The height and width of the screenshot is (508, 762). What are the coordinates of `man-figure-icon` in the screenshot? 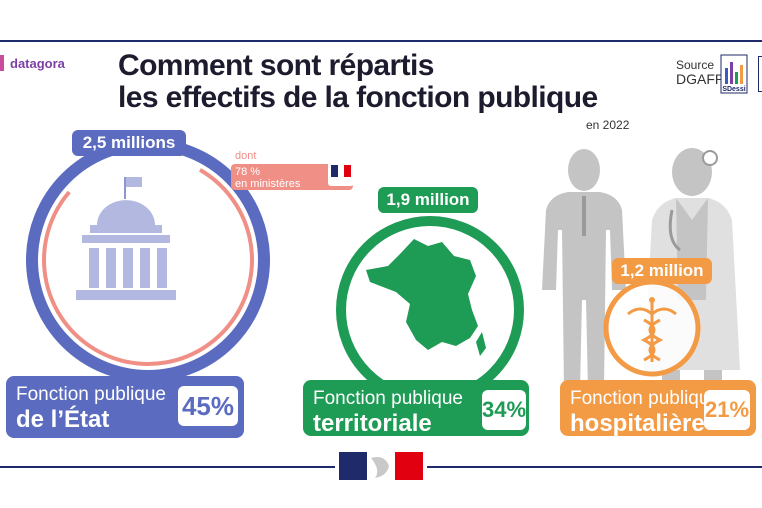 It's located at (584, 269).